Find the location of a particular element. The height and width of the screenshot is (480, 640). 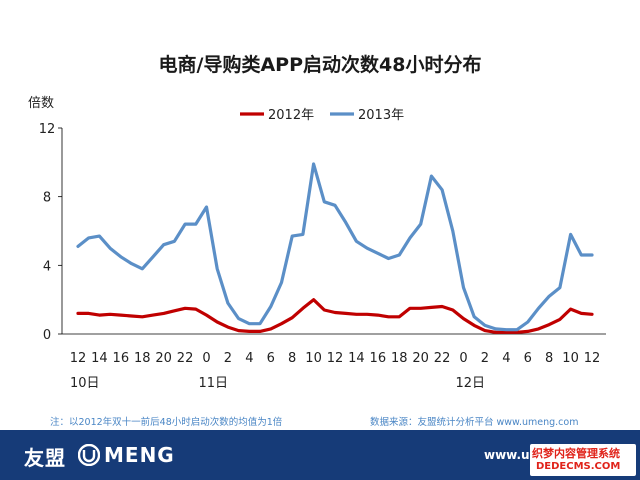

chart-title: 电商/导购类APP启动次数48小时分布 is located at coordinates (320, 65).